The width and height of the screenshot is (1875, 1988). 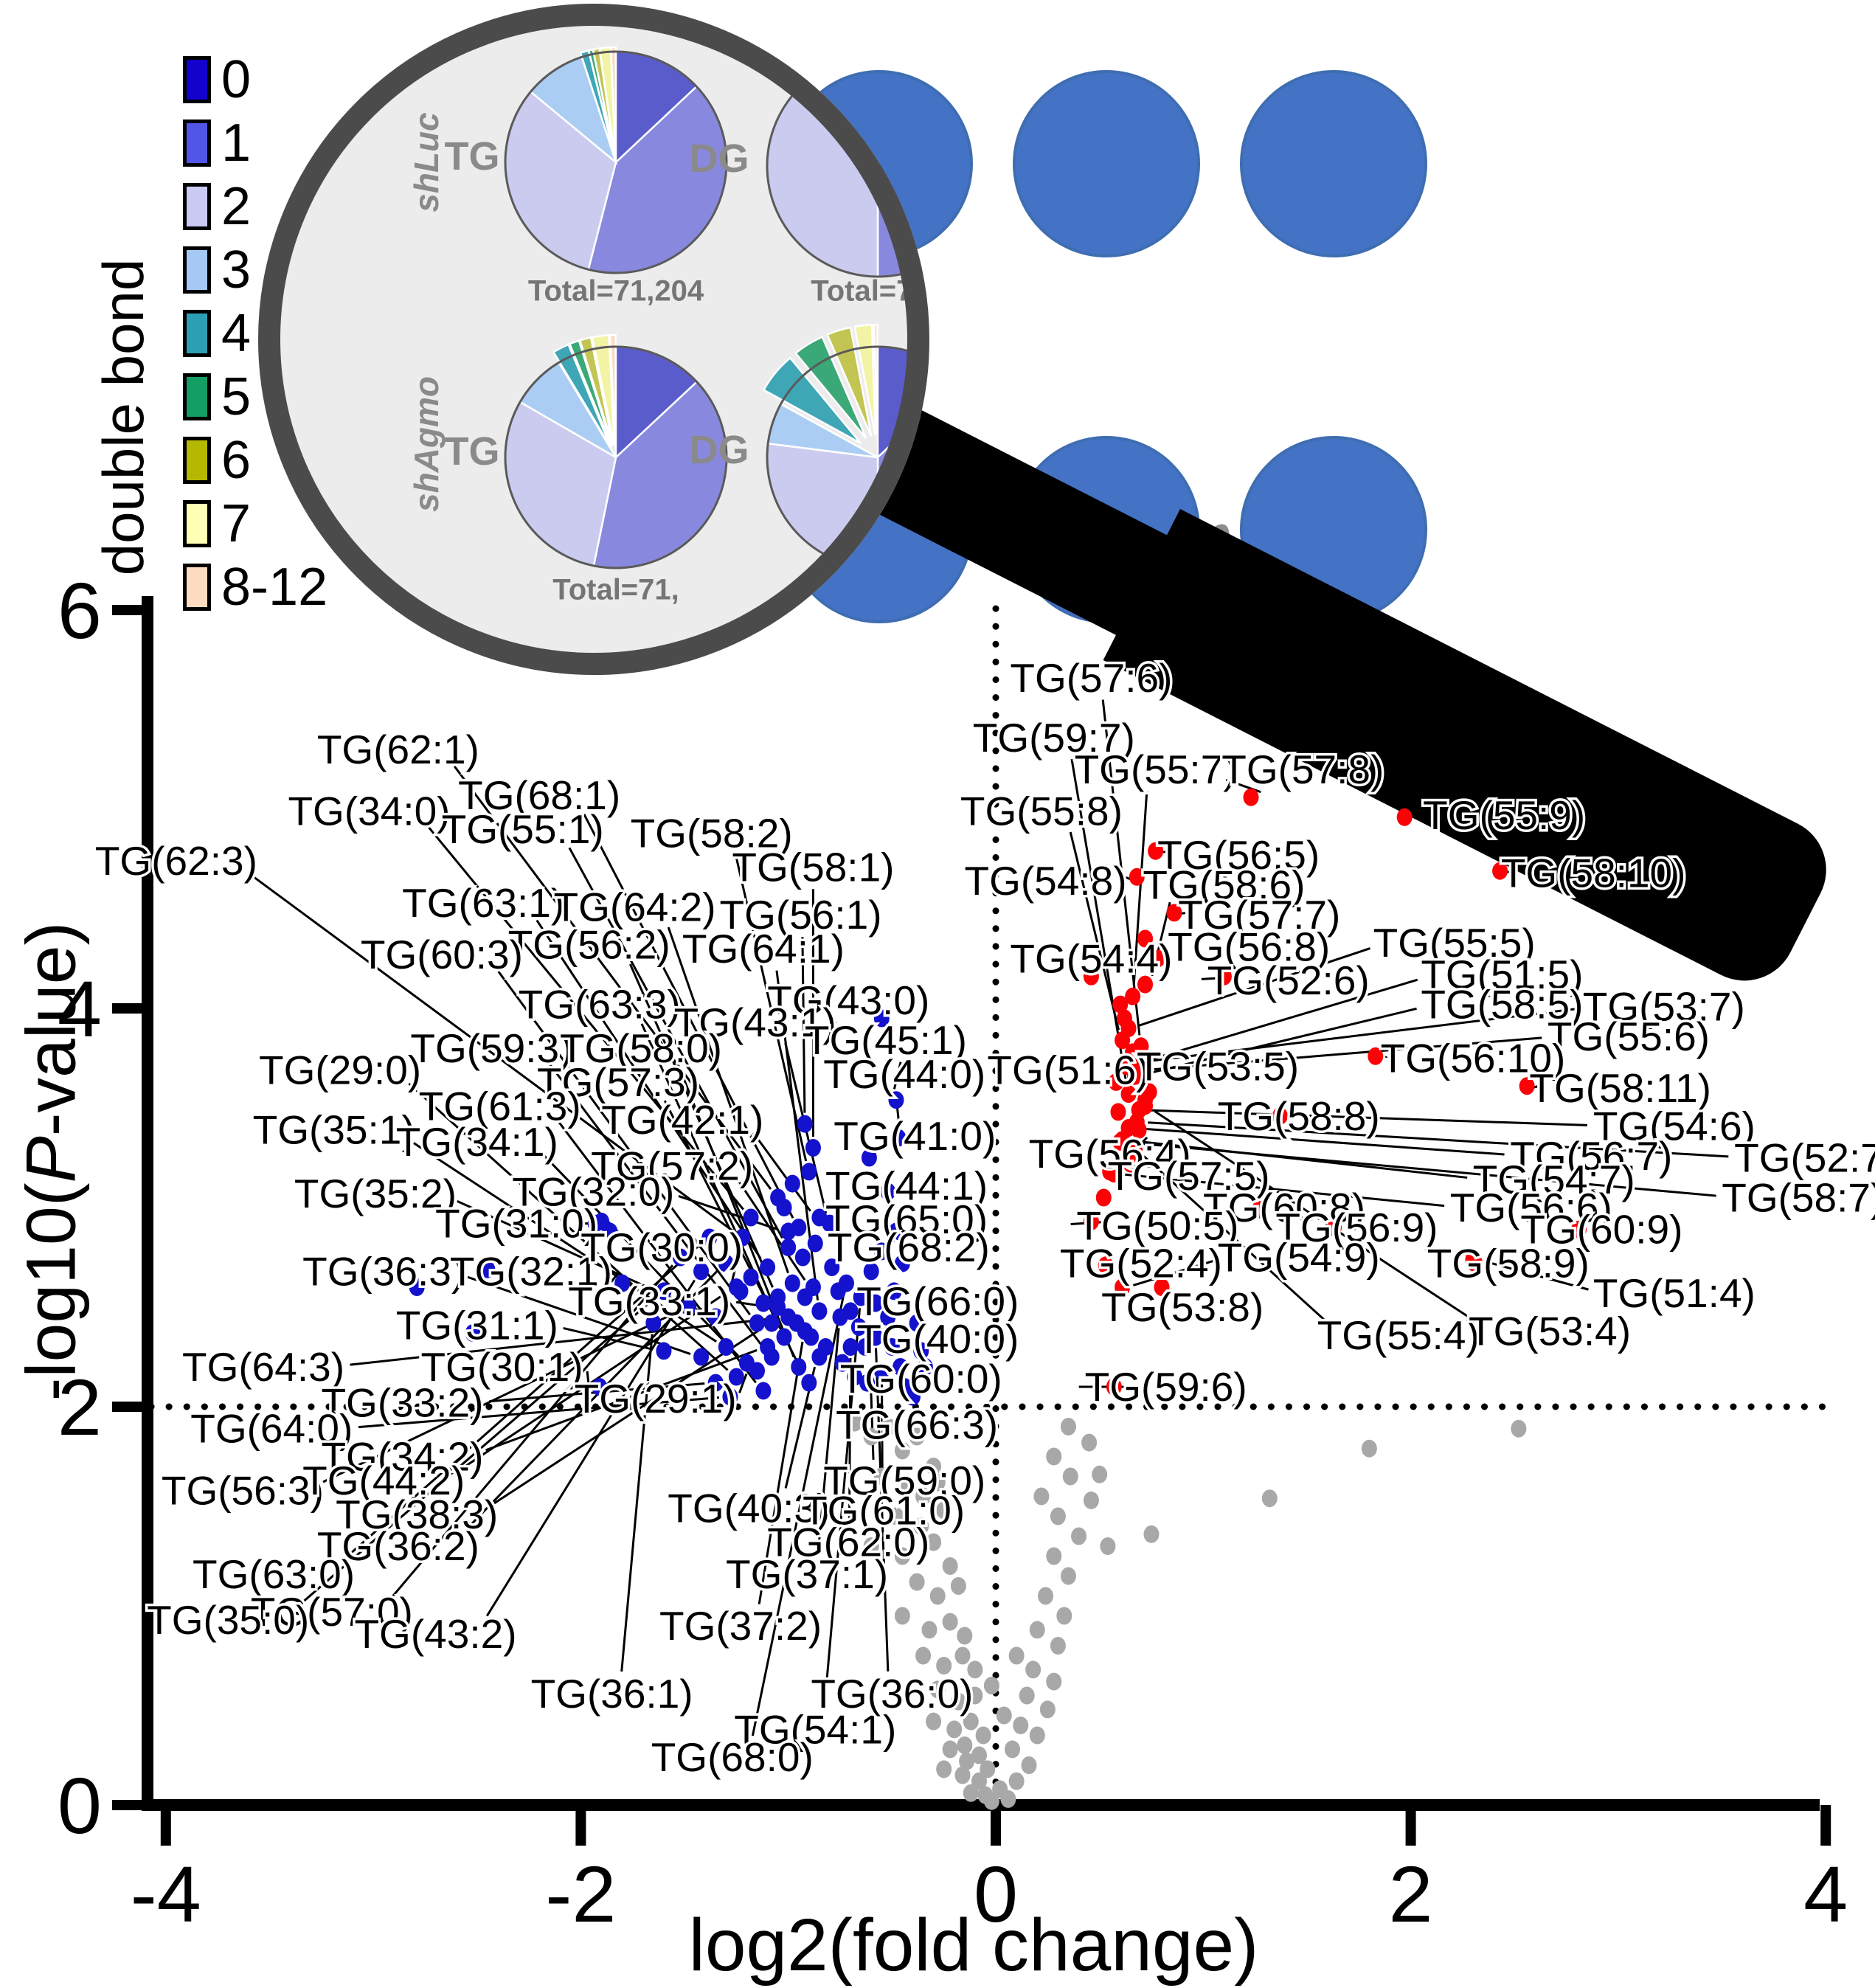 I want to click on x-tick-label-0: 0, so click(x=996, y=1894).